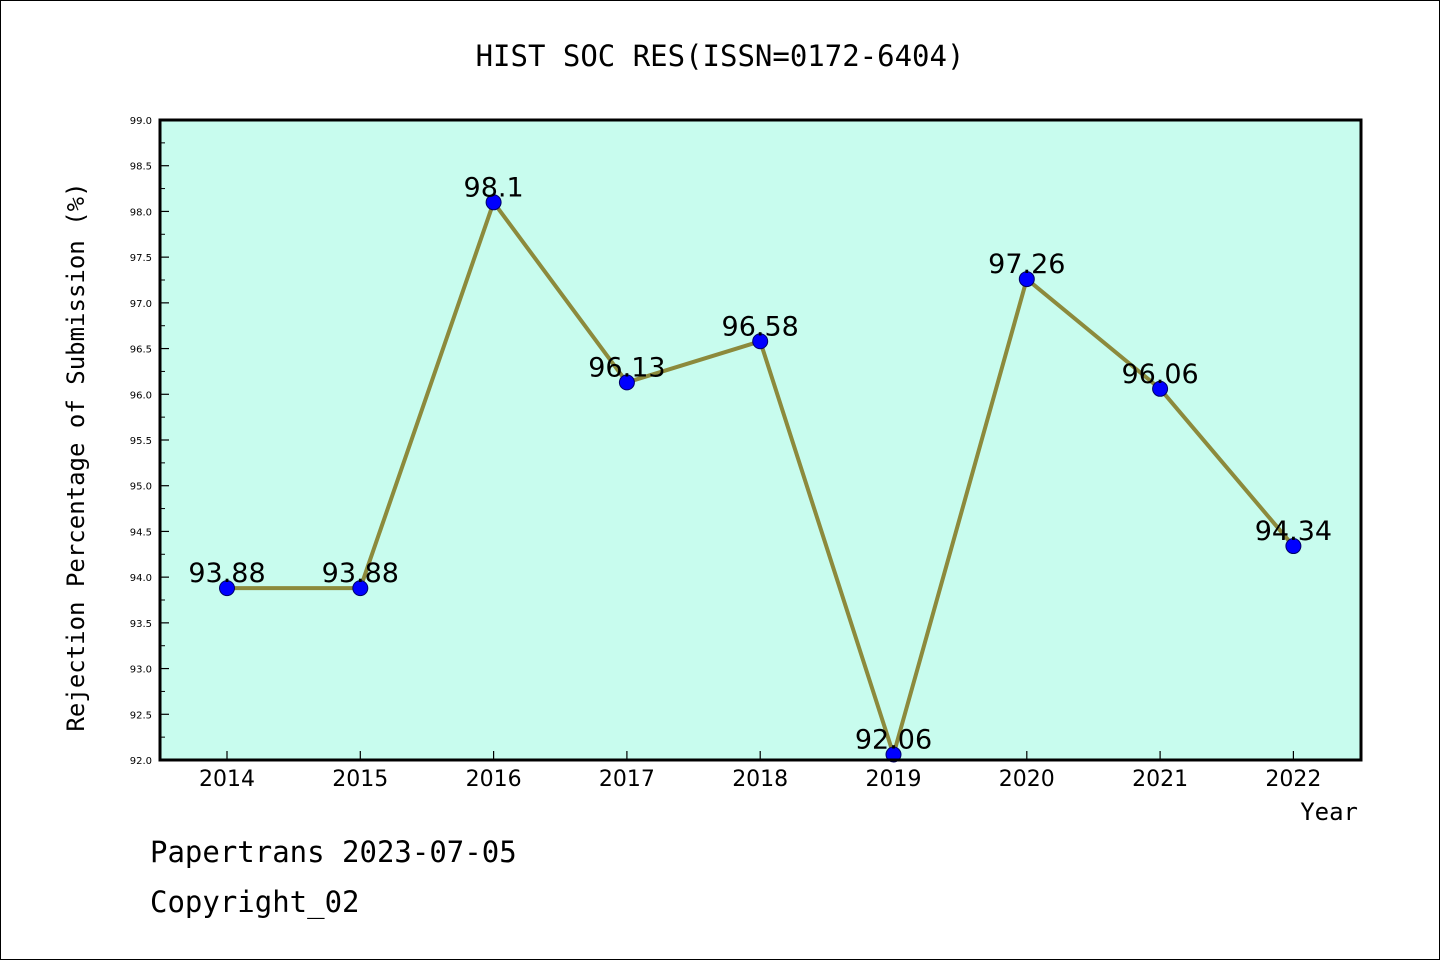 The width and height of the screenshot is (1440, 960). I want to click on x-tick-label-7: 2021, so click(1160, 779).